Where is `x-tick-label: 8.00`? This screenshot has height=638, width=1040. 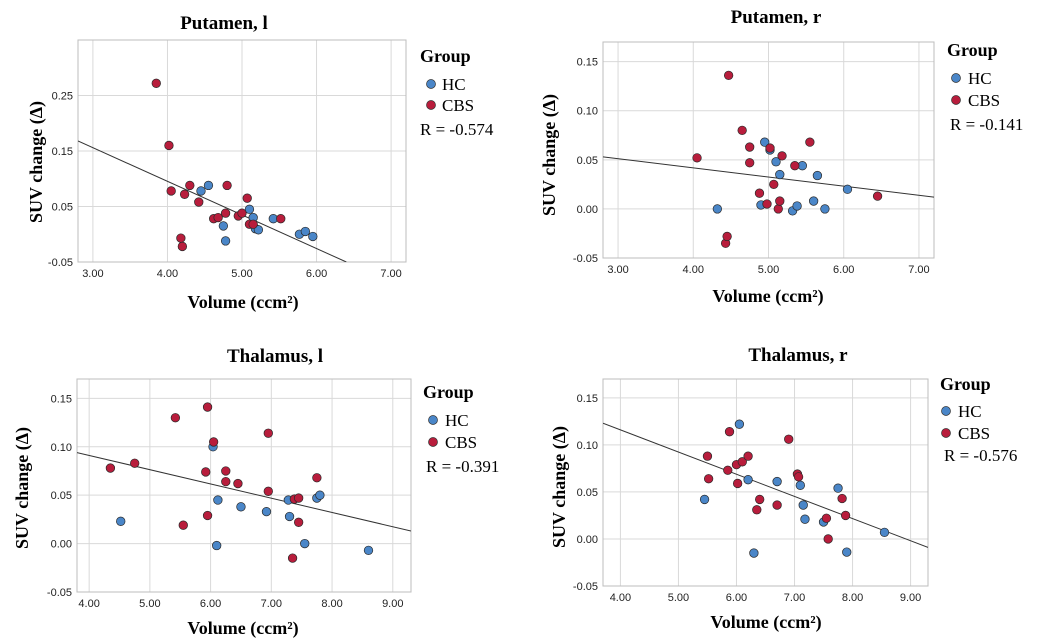
x-tick-label: 8.00 is located at coordinates (331, 604).